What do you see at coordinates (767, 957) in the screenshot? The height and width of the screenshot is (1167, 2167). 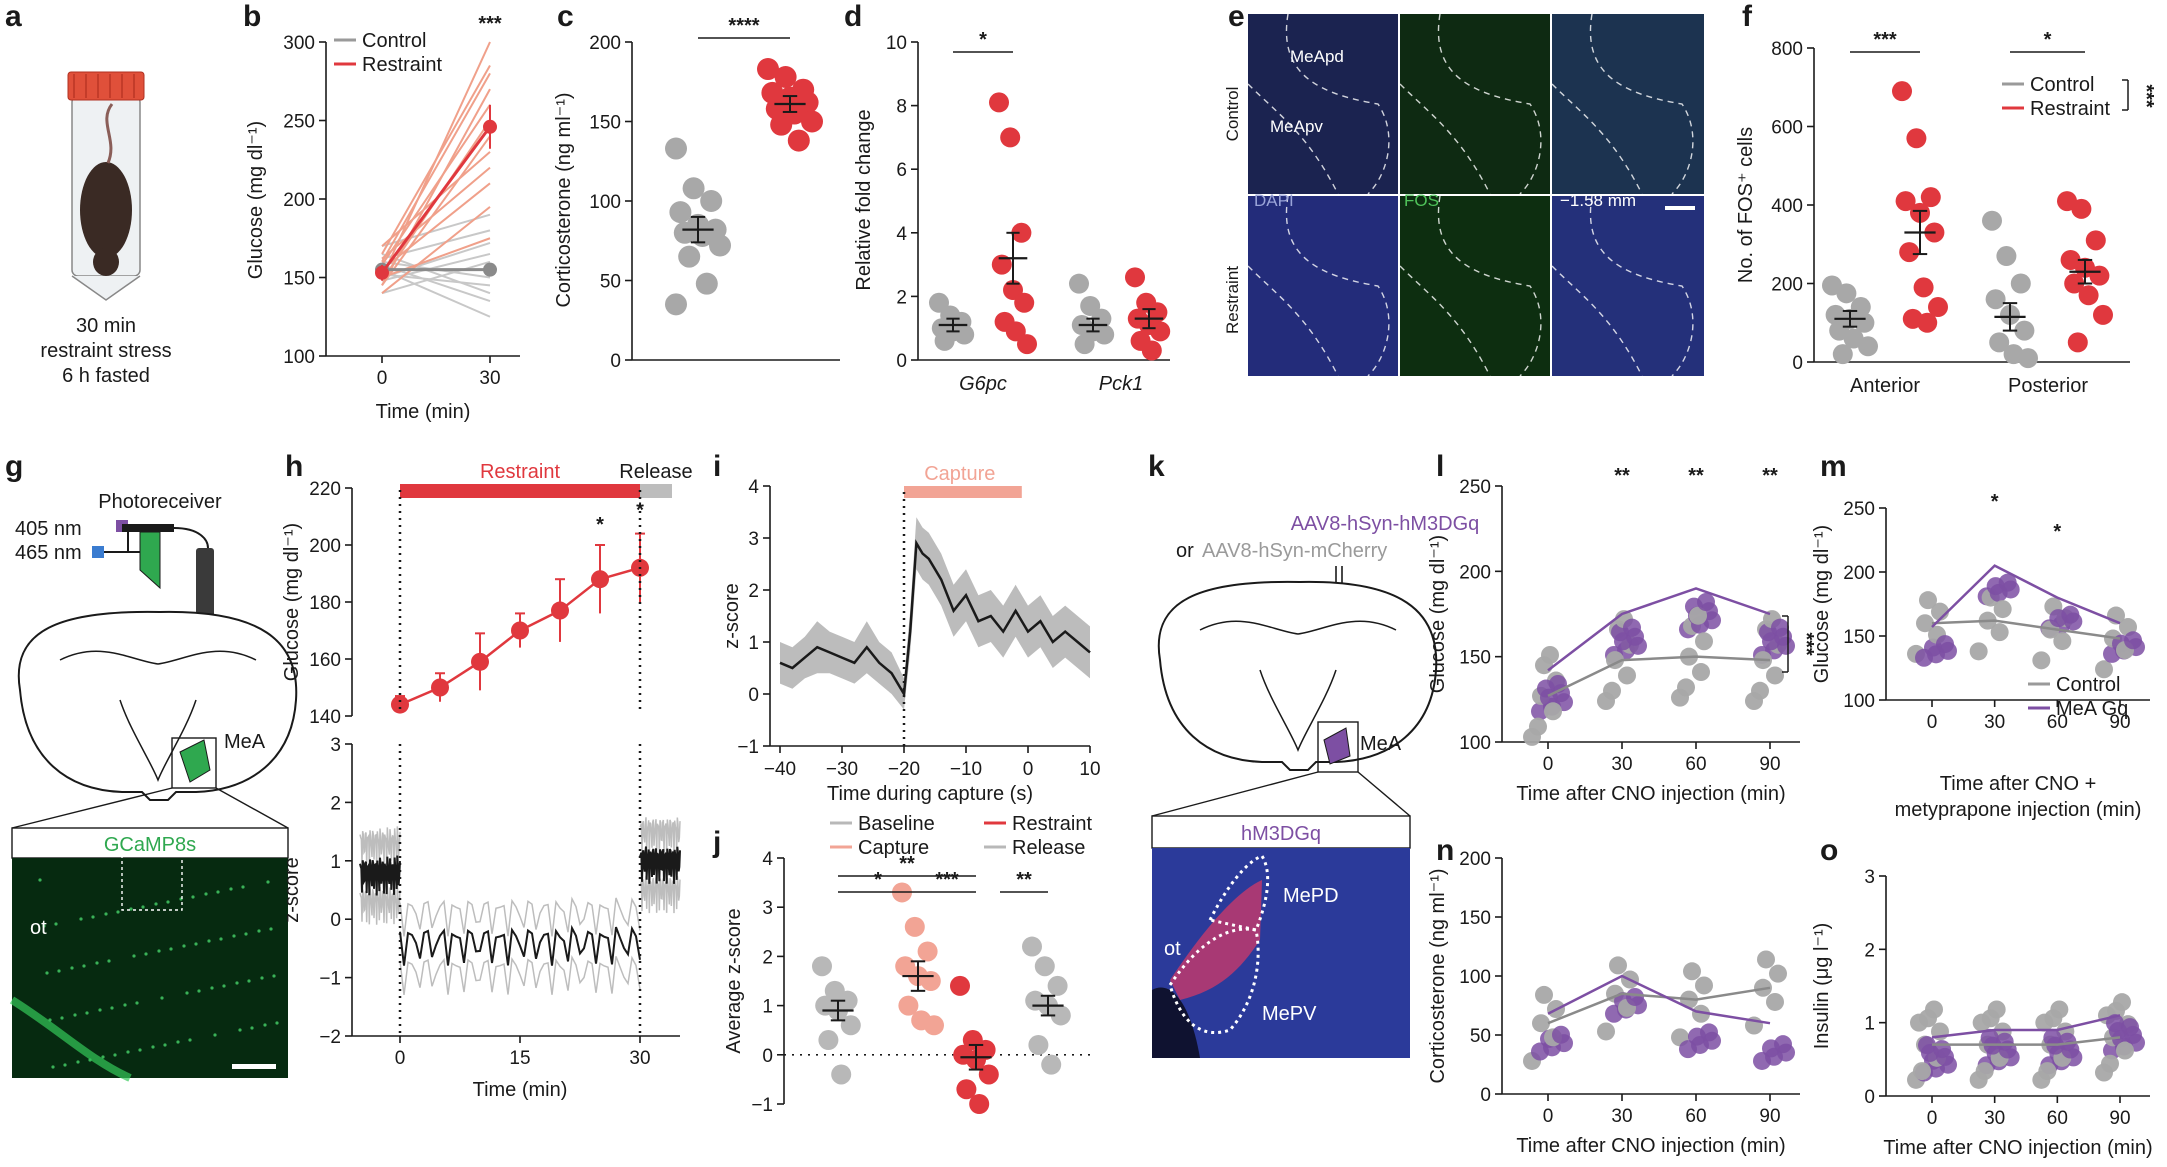 I see `j-y-tick-label: 2` at bounding box center [767, 957].